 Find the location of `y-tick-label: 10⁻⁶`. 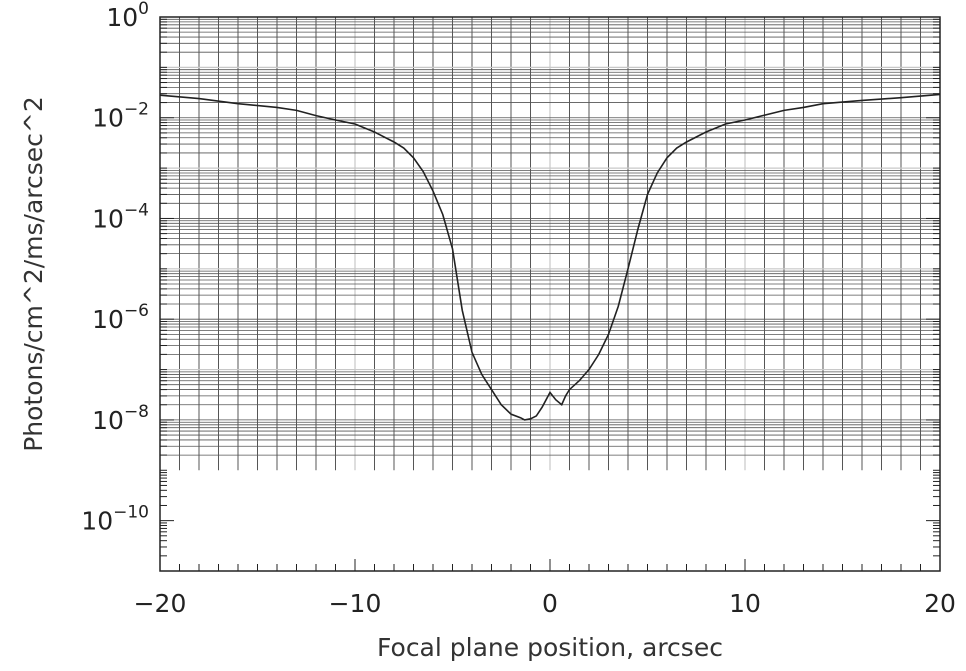

y-tick-label: 10⁻⁶ is located at coordinates (120, 317).